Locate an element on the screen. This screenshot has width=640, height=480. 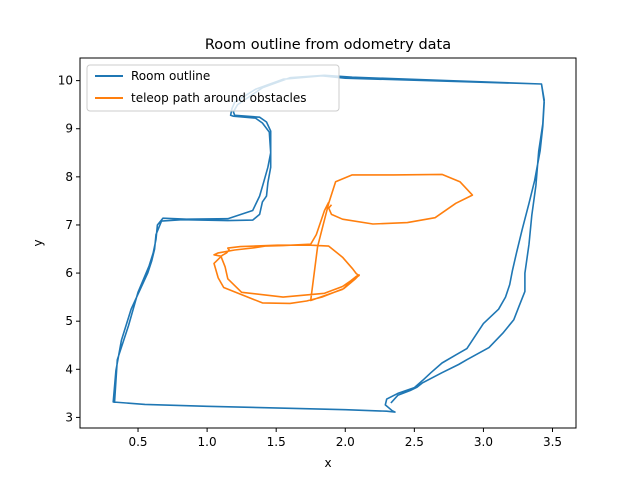
legend-frame is located at coordinates (213, 88).